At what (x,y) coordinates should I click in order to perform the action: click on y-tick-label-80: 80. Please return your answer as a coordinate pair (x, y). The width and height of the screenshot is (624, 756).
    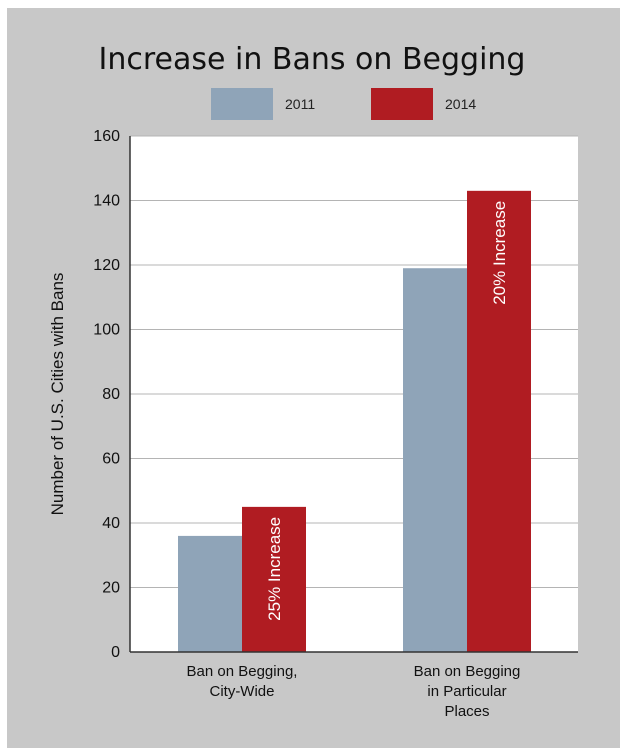
    Looking at the image, I should click on (111, 394).